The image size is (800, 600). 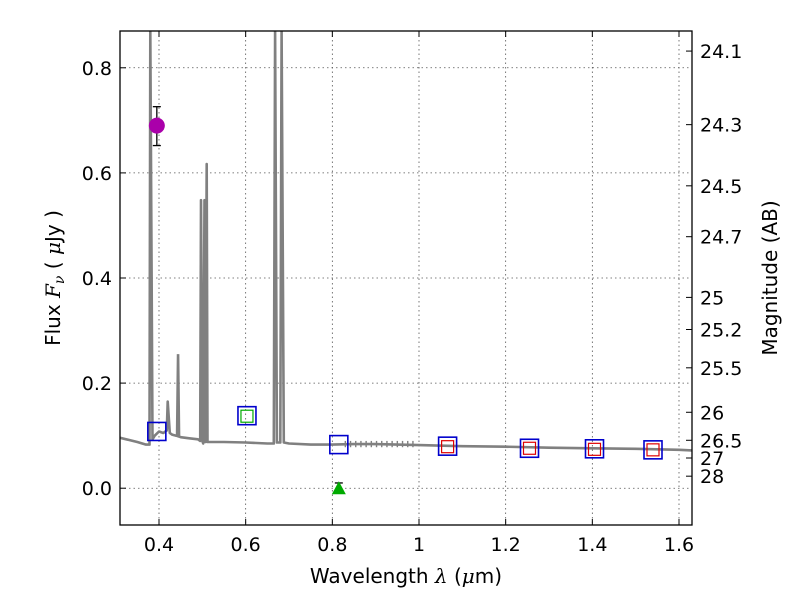 What do you see at coordinates (506, 545) in the screenshot?
I see `x-tick-label: 1.2` at bounding box center [506, 545].